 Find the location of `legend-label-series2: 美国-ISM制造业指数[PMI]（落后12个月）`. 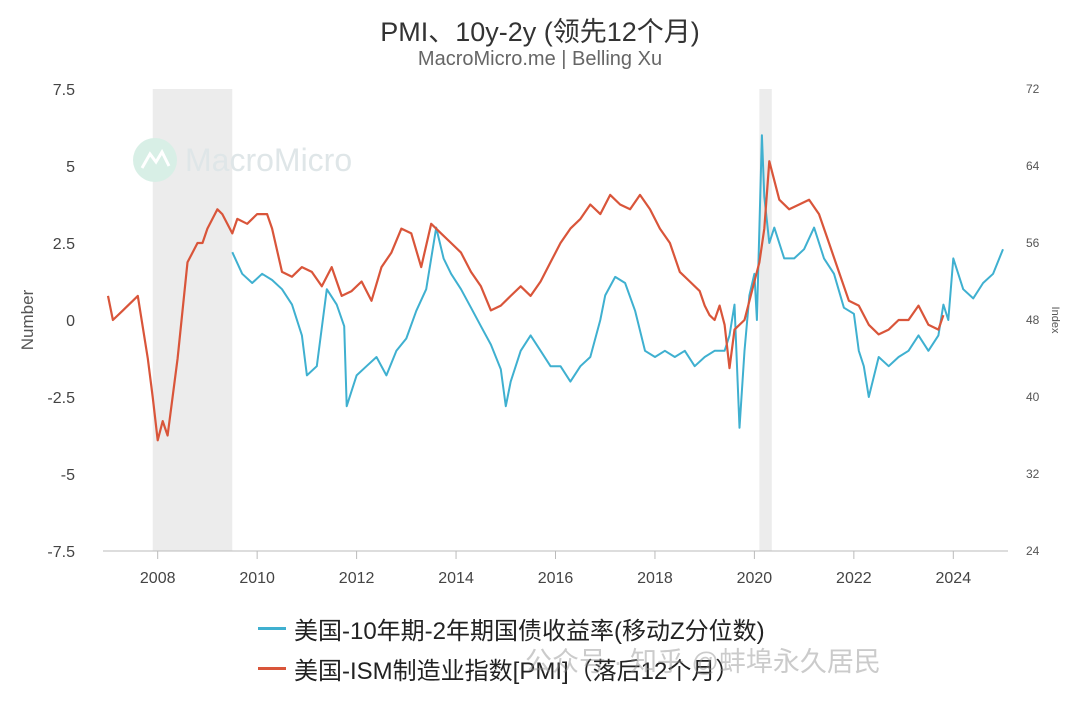

legend-label-series2: 美国-ISM制造业指数[PMI]（落后12个月） is located at coordinates (517, 671).